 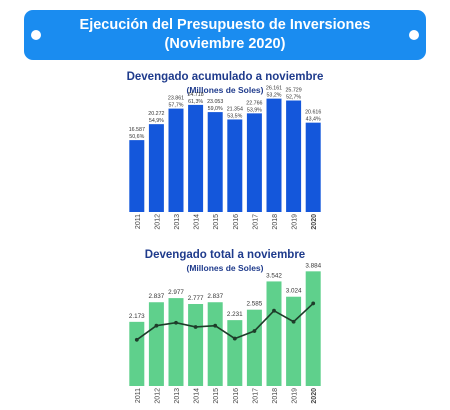 What do you see at coordinates (137, 316) in the screenshot?
I see `value-label-2011: 2.173` at bounding box center [137, 316].